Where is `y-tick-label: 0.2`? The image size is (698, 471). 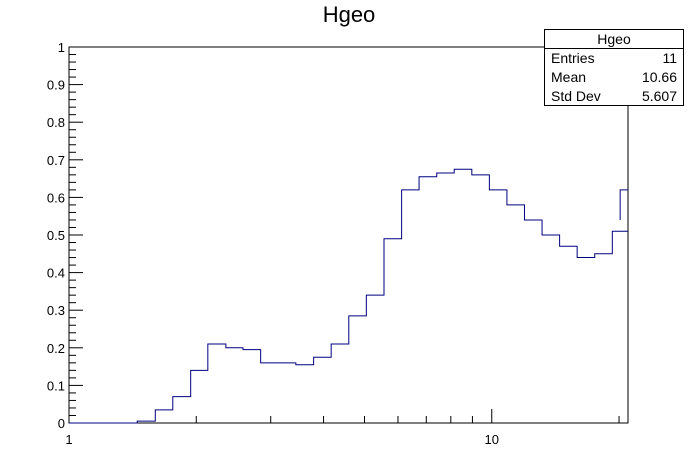
y-tick-label: 0.2 is located at coordinates (56, 348).